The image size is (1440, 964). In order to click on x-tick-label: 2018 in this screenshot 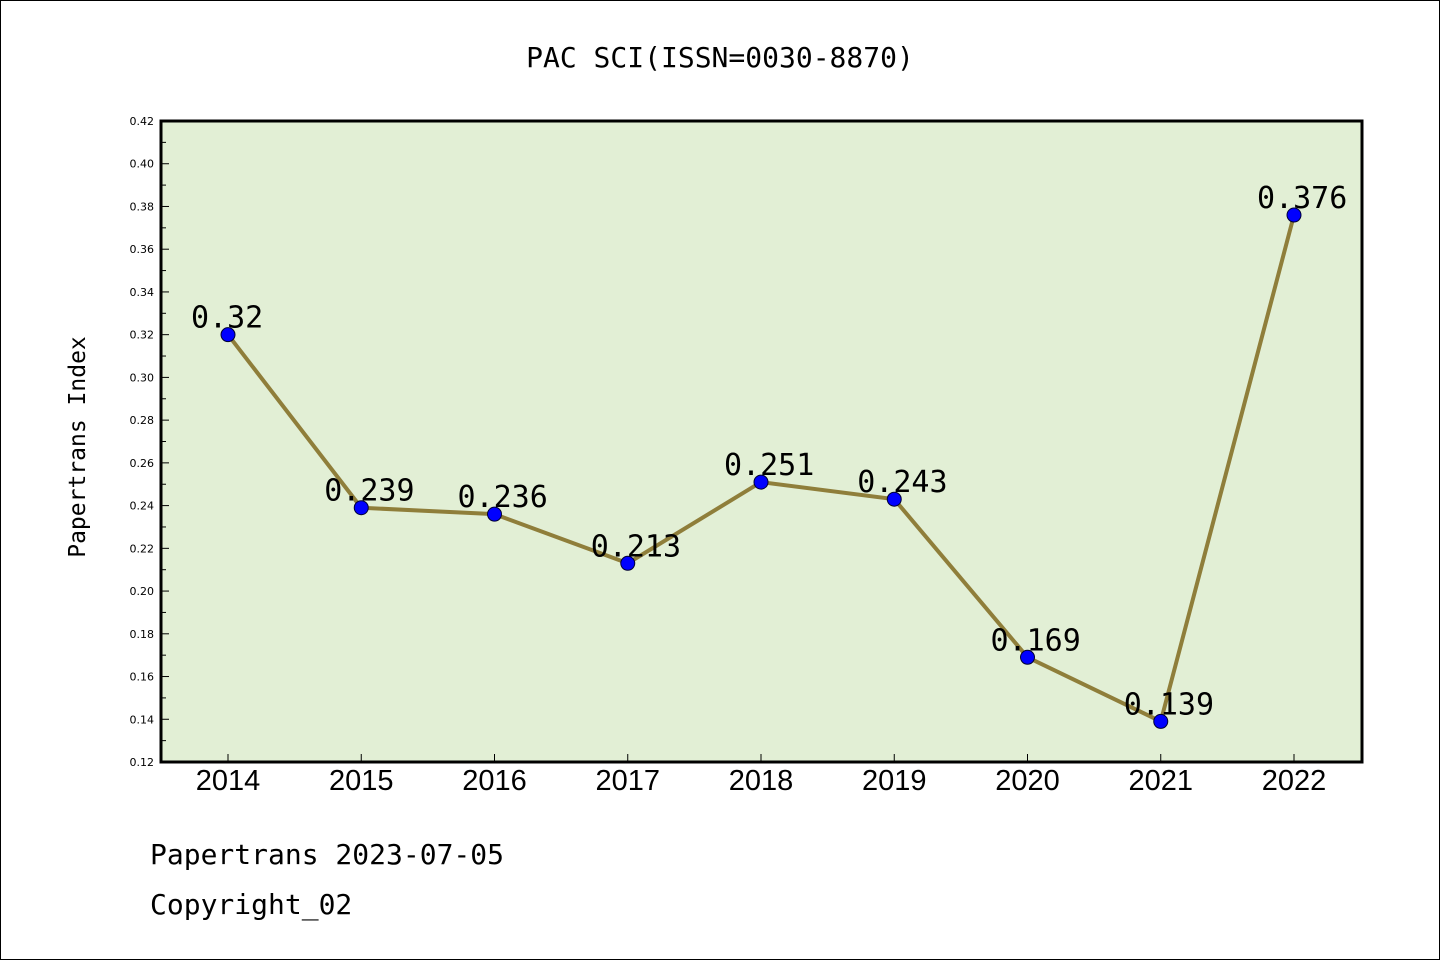, I will do `click(761, 781)`.